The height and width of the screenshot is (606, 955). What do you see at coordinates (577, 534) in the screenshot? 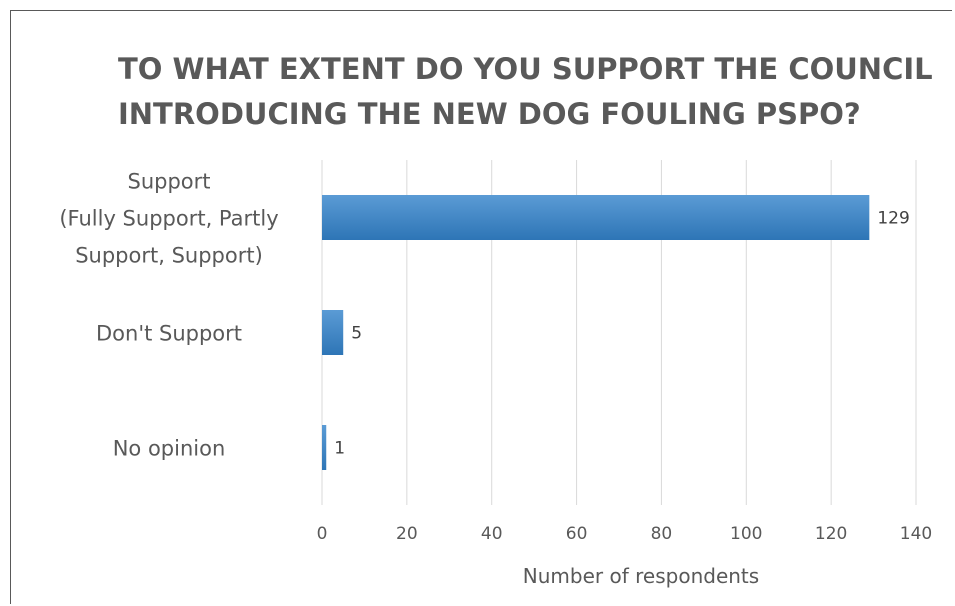
I see `x-tick-label-60: 60` at bounding box center [577, 534].